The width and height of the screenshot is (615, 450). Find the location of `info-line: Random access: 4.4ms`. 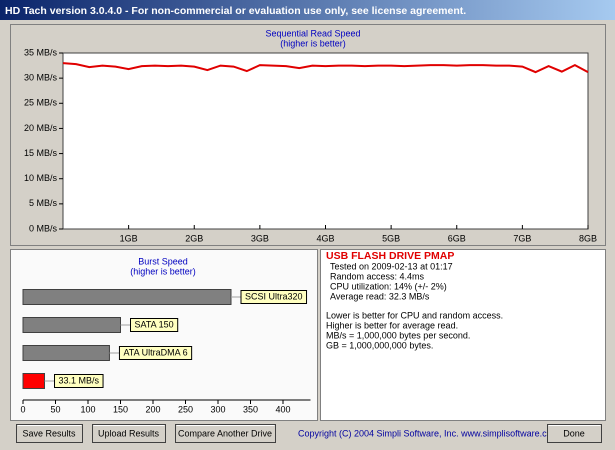

info-line: Random access: 4.4ms is located at coordinates (377, 276).